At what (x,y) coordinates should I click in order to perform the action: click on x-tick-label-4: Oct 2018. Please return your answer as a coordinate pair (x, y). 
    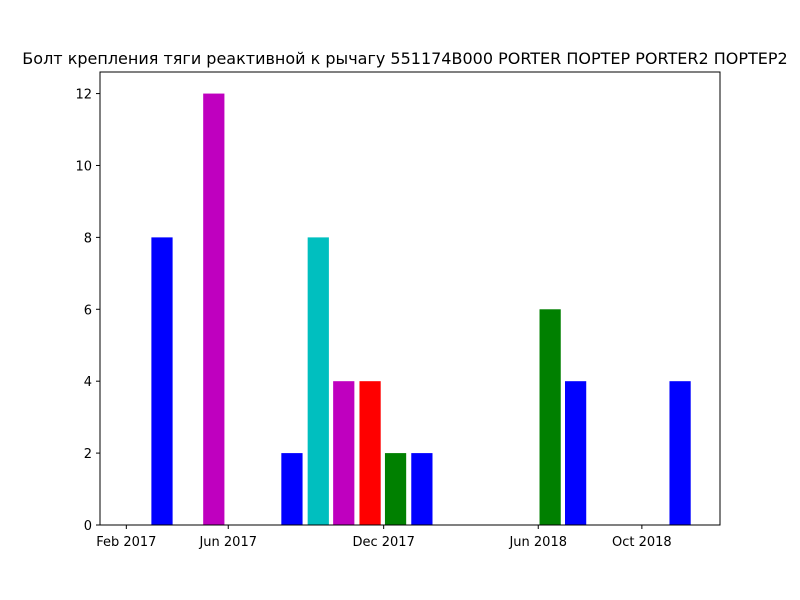
    Looking at the image, I should click on (642, 542).